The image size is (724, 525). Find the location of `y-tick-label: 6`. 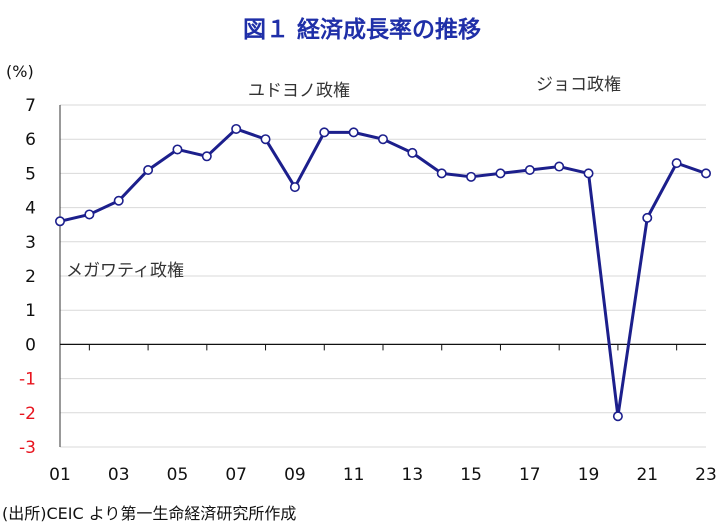

y-tick-label: 6 is located at coordinates (30, 140).